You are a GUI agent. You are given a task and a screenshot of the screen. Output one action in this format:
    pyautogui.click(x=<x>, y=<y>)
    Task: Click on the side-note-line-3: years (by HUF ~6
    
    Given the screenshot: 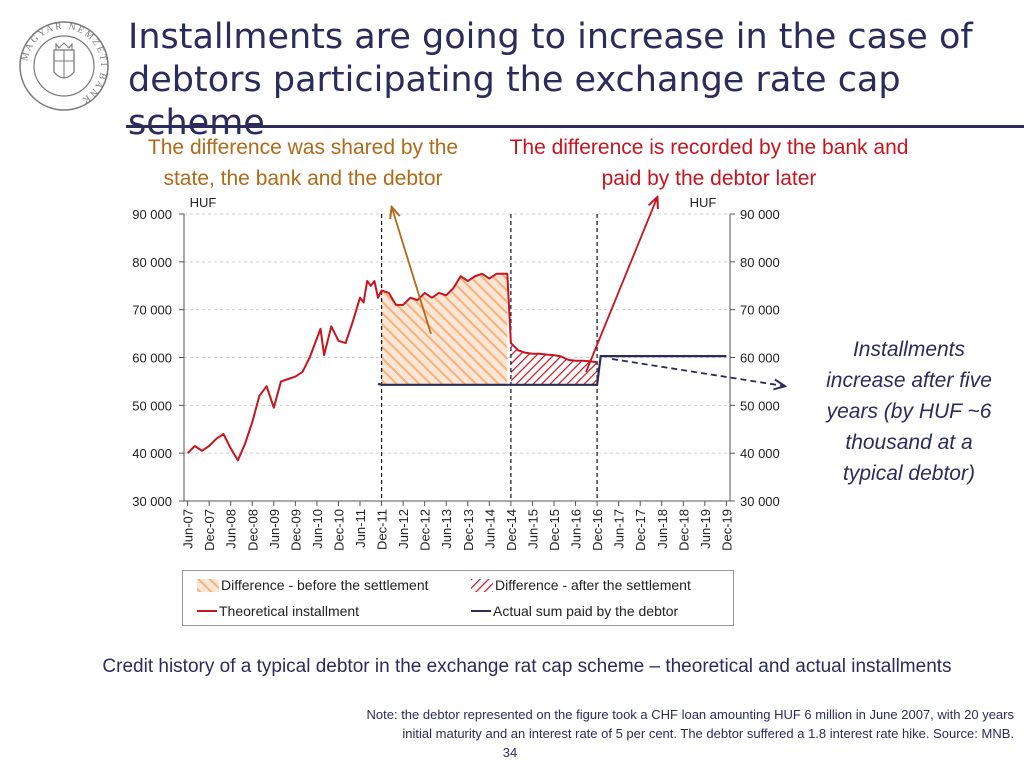 What is the action you would take?
    pyautogui.click(x=909, y=411)
    